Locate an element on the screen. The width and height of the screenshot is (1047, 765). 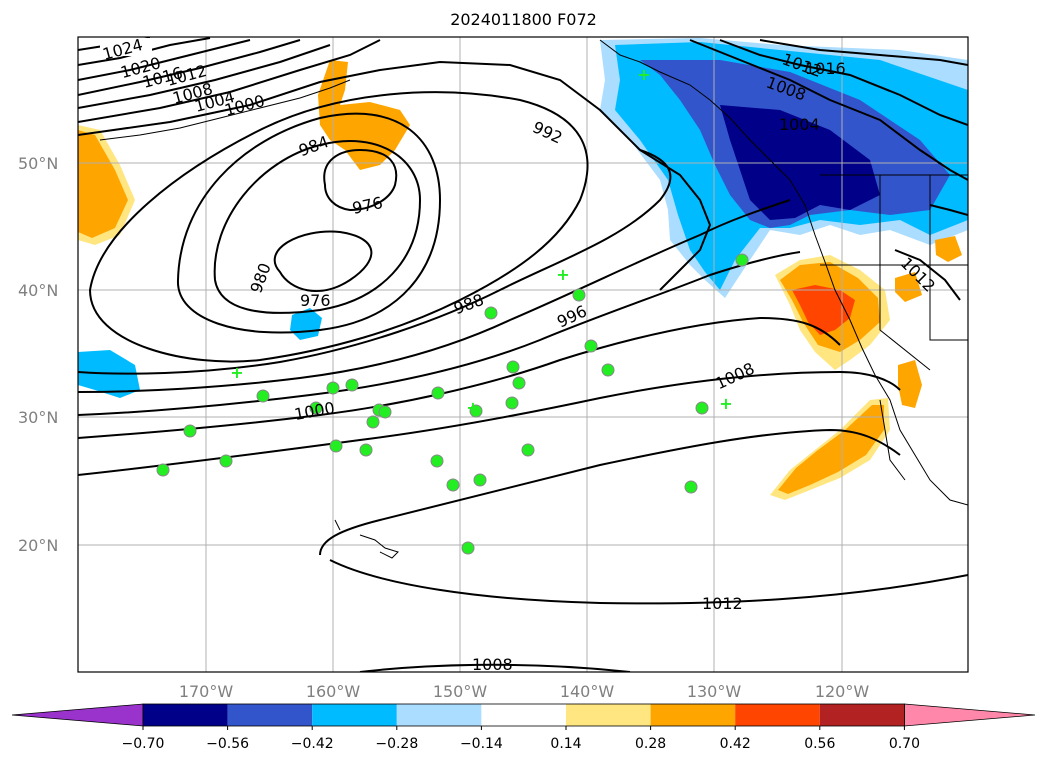
contour-label: 1000 is located at coordinates (314, 411).